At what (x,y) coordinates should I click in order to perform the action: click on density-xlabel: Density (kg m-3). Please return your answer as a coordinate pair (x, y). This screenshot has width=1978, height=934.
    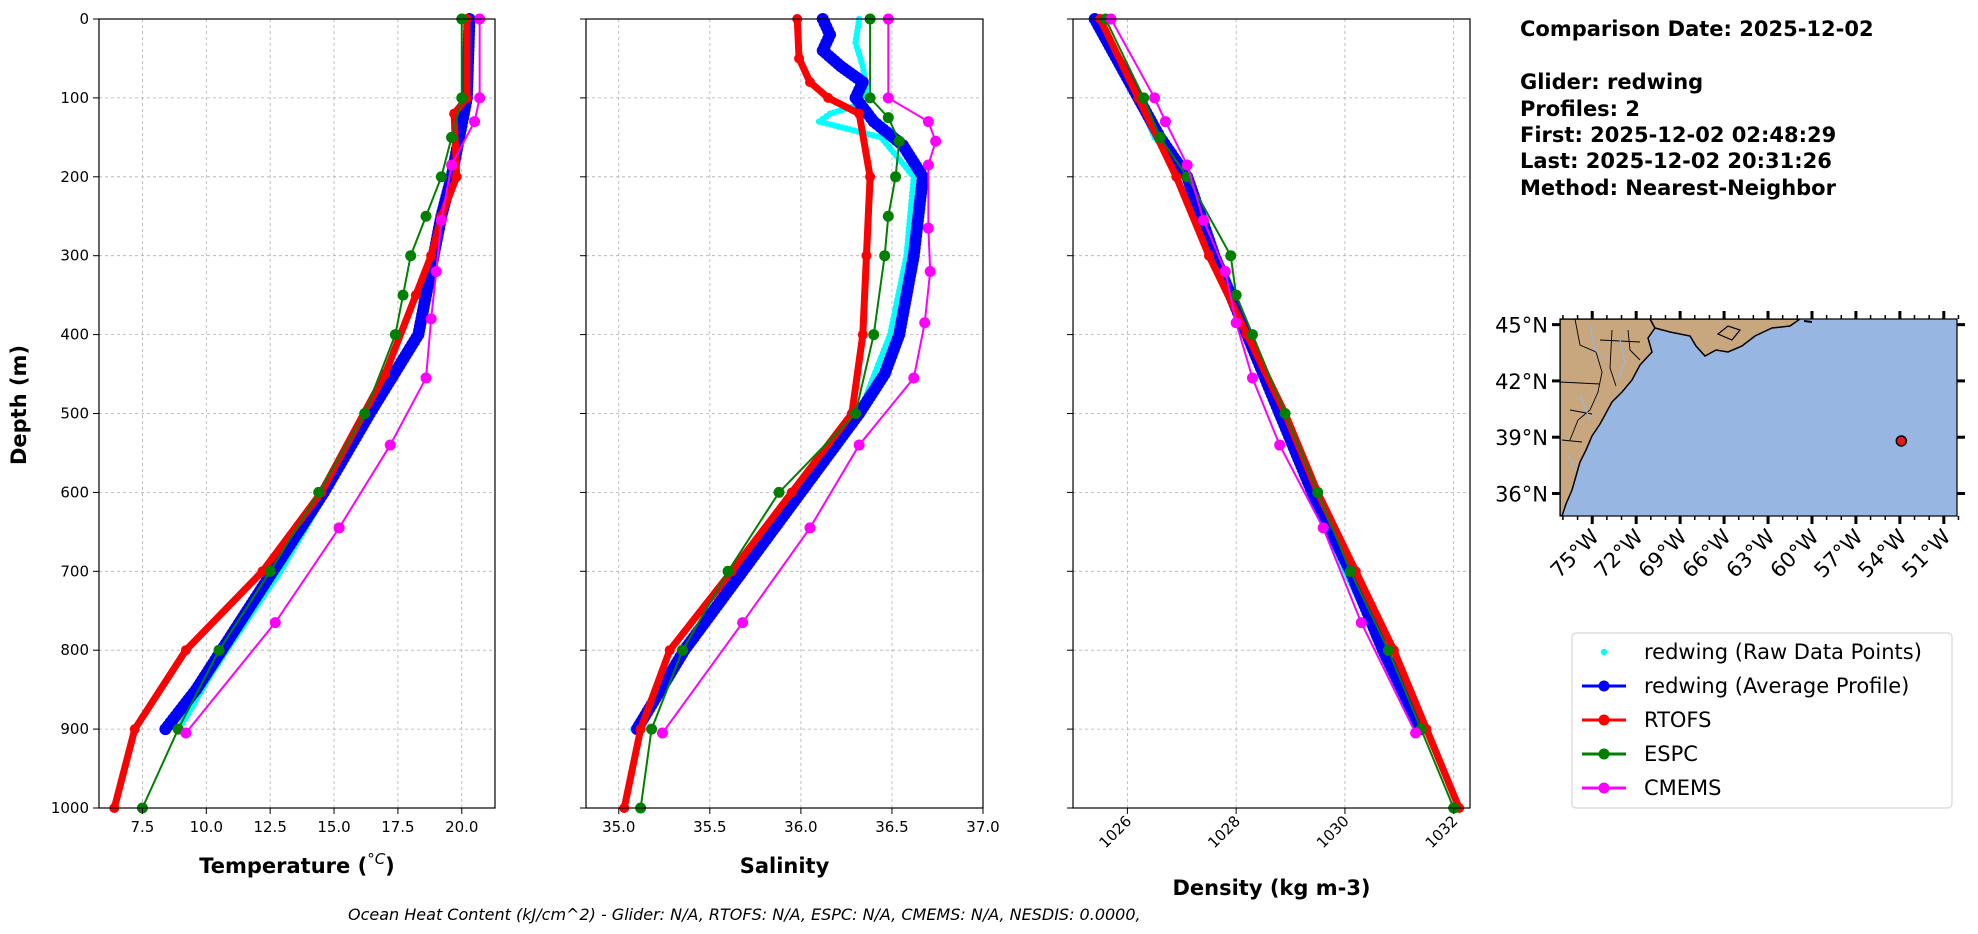
    Looking at the image, I should click on (1271, 888).